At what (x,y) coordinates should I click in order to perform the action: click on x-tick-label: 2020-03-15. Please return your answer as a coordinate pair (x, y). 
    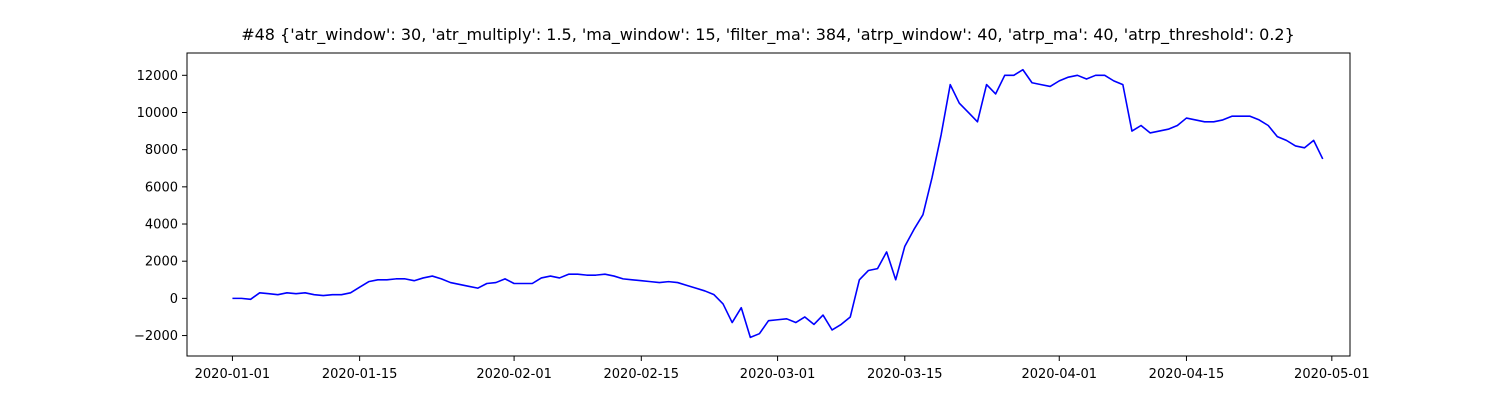
    Looking at the image, I should click on (905, 374).